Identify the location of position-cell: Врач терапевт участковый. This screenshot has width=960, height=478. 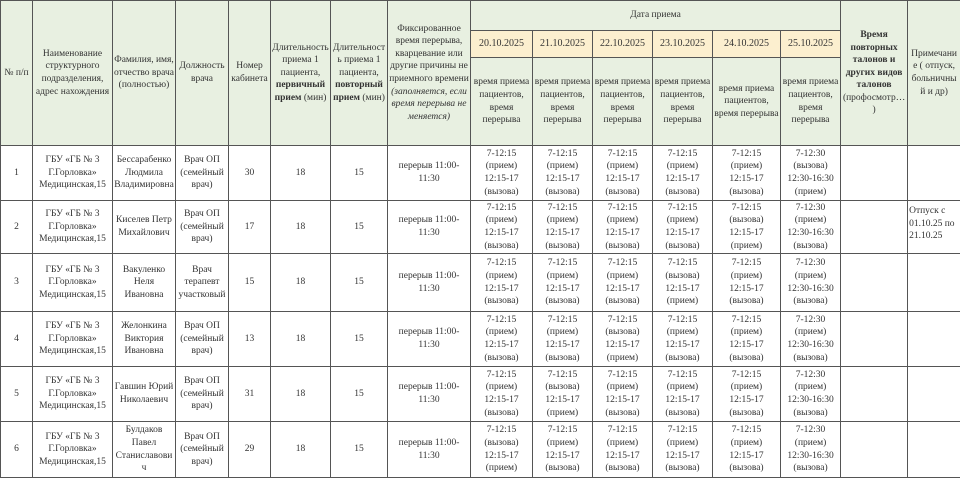
(202, 283).